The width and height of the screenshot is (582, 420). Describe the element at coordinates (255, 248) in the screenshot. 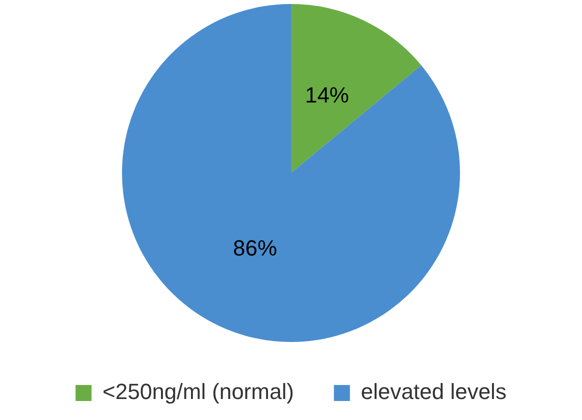

I see `data-label: 86%` at that location.